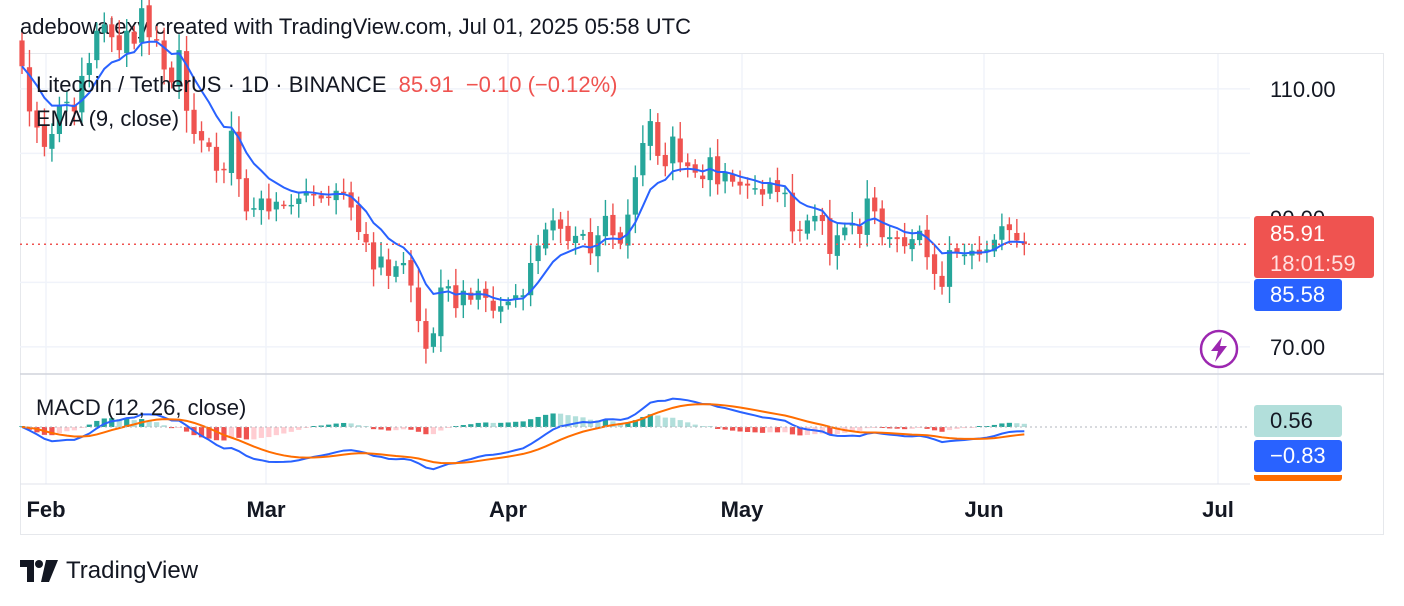  I want to click on flash-button, so click(1219, 349).